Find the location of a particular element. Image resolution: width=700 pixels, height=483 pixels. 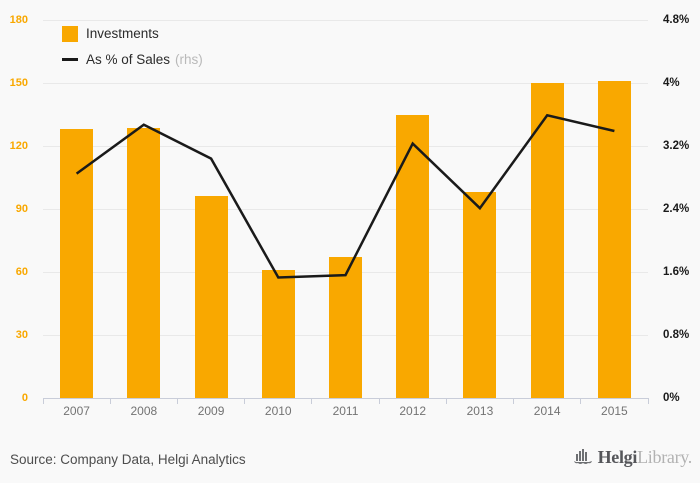

legend-item-sales: As % of Sales (rhs) is located at coordinates (132, 59).